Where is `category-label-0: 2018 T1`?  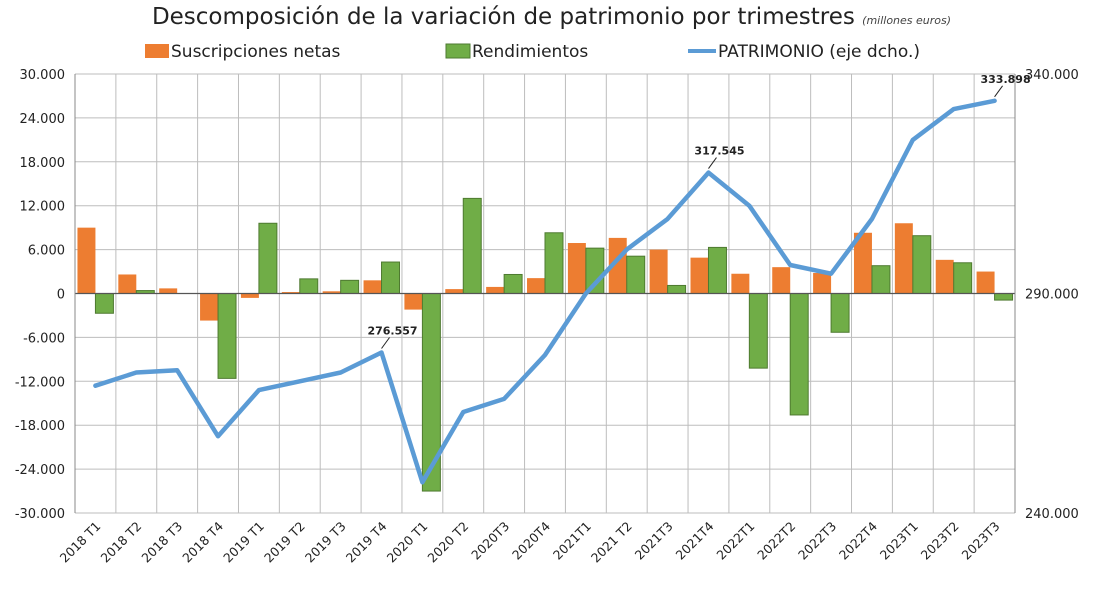 category-label-0: 2018 T1 is located at coordinates (80, 542).